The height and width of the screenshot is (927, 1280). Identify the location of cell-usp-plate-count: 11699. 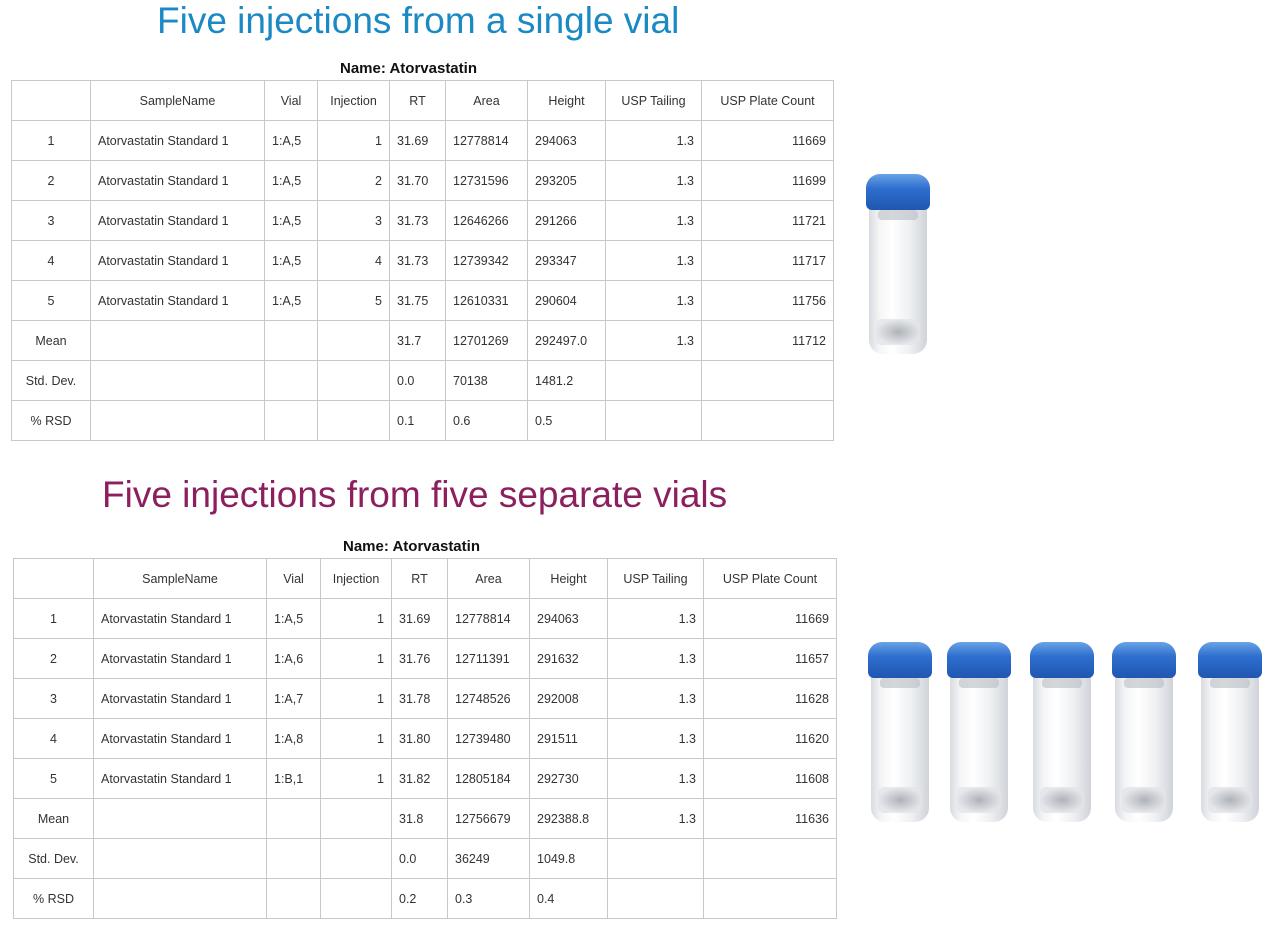
(767, 180).